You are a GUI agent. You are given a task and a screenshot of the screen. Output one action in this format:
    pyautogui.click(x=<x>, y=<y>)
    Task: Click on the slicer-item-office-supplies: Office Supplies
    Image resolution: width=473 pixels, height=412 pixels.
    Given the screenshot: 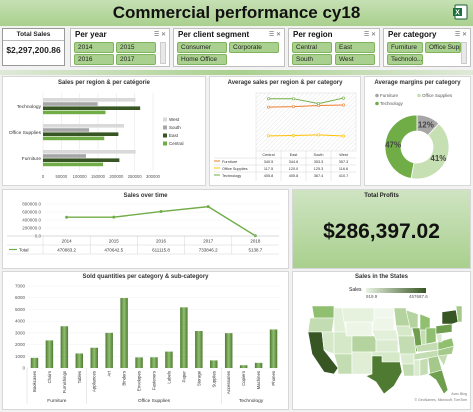 What is the action you would take?
    pyautogui.click(x=443, y=47)
    